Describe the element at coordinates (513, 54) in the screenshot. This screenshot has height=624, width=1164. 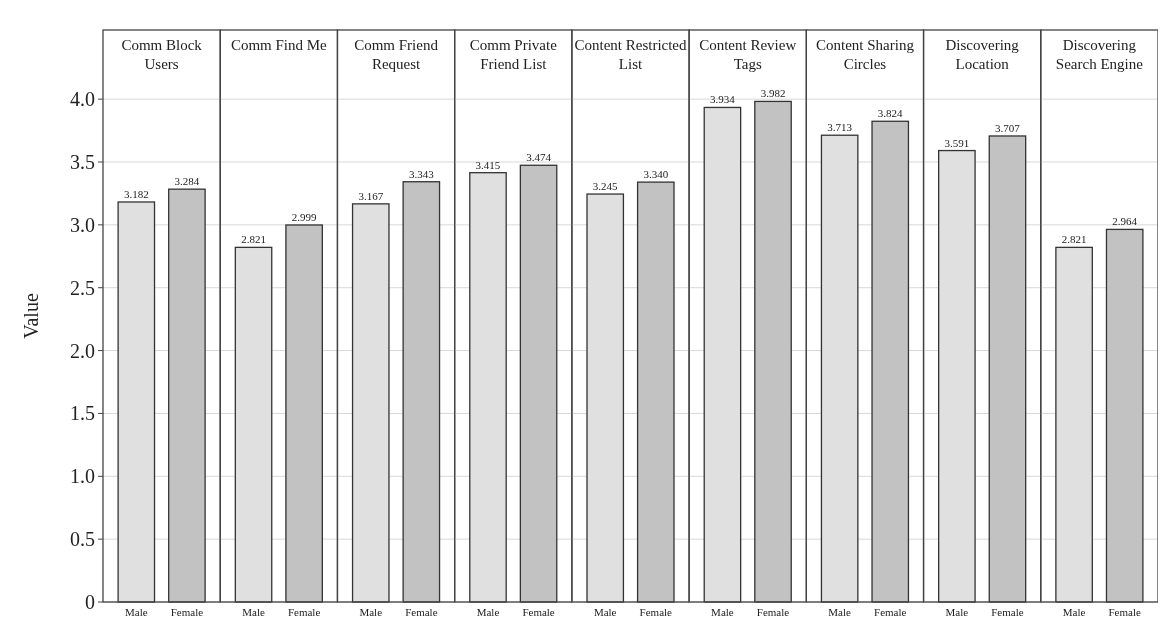
I see `text: Comm Private Friend List` at that location.